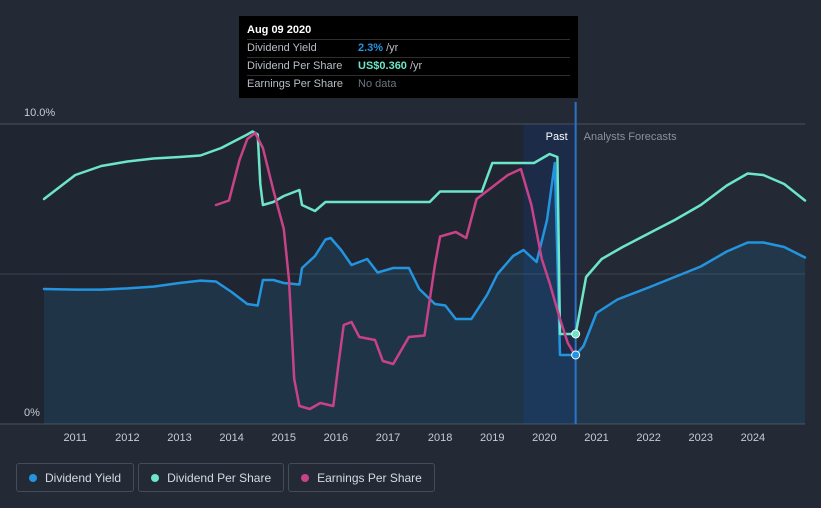 This screenshot has width=821, height=508. I want to click on legend-label: Dividend Yield, so click(83, 477).